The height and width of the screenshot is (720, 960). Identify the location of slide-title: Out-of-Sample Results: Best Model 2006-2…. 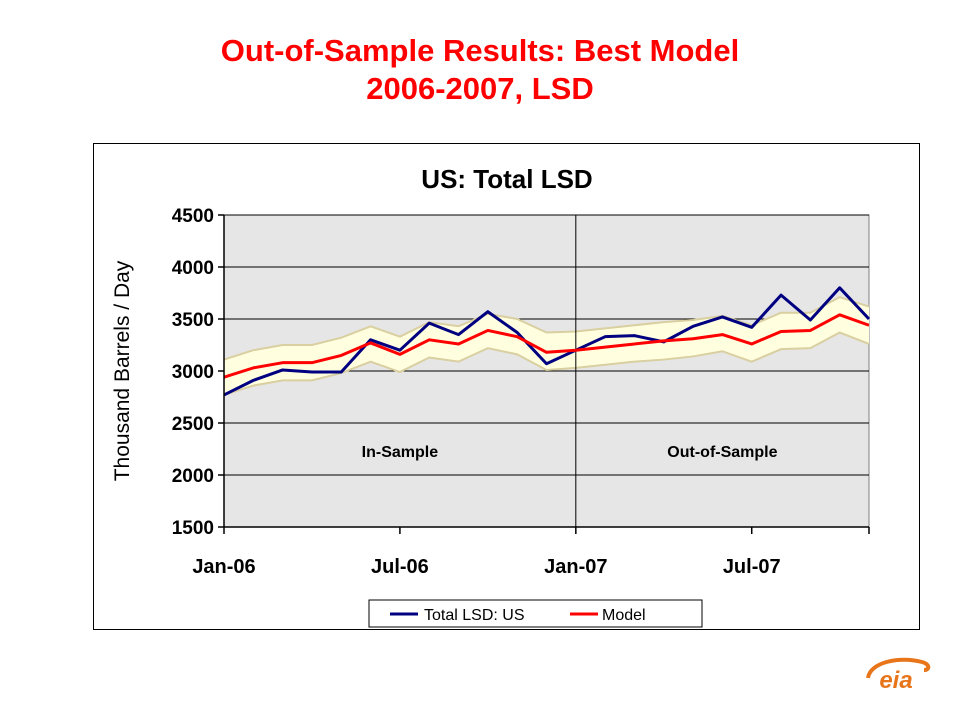
(480, 70).